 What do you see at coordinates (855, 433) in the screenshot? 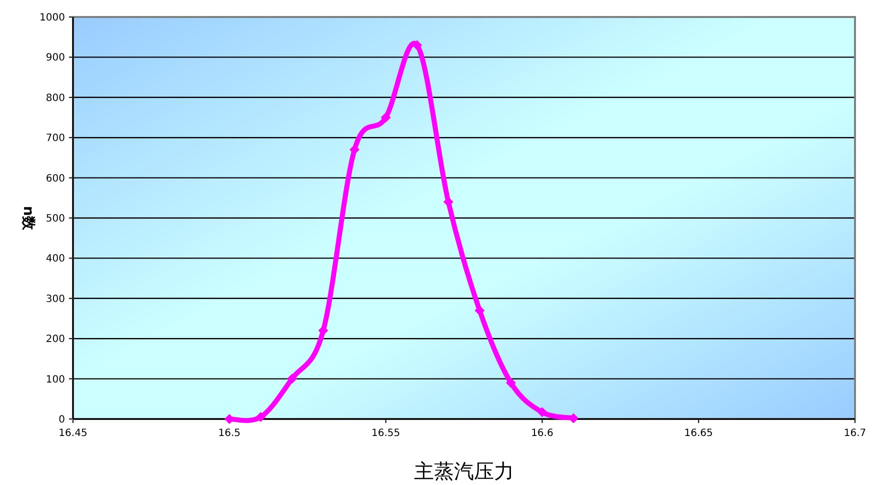
I see `x-tick-label: 16.7` at bounding box center [855, 433].